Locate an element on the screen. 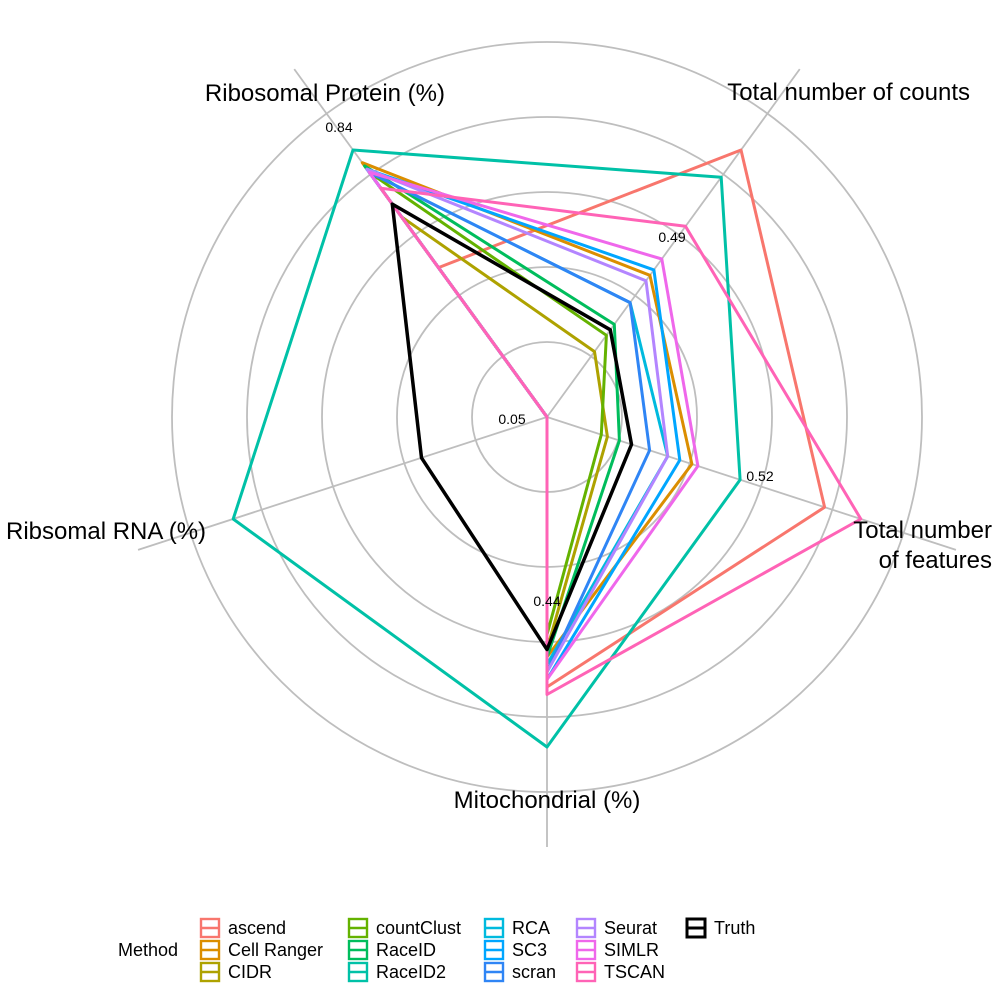  legend-label: RaceID is located at coordinates (406, 950).